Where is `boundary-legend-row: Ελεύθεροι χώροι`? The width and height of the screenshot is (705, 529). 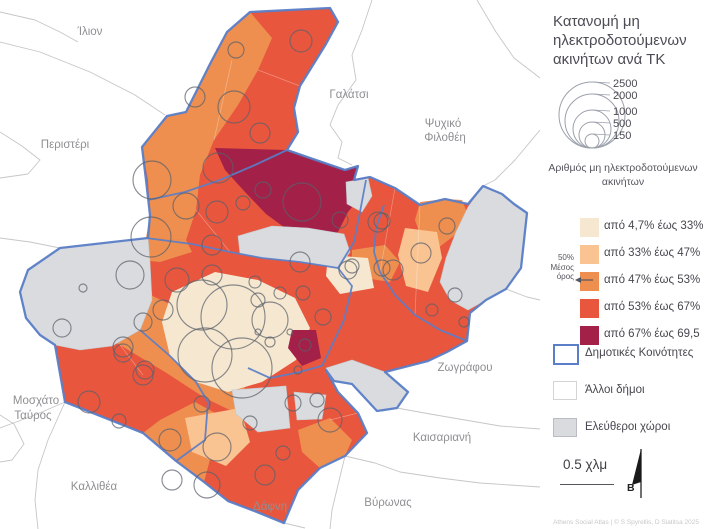
boundary-legend-row: Ελεύθεροι χώροι is located at coordinates (622, 430).